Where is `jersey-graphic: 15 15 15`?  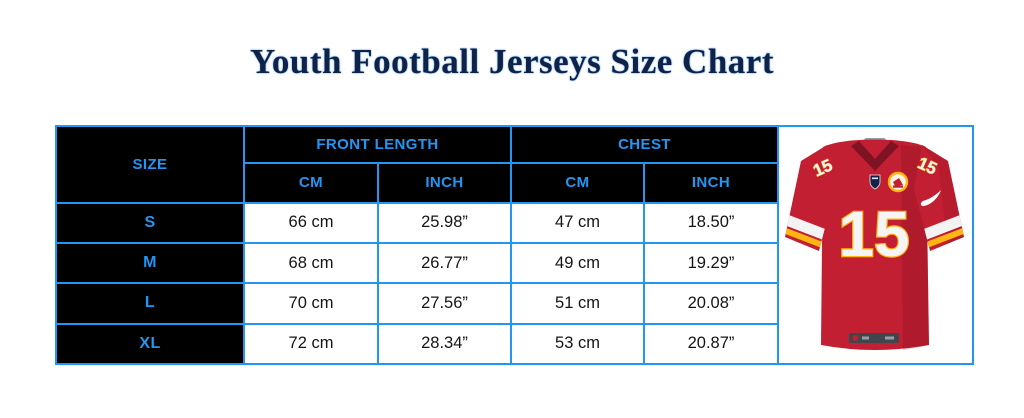 jersey-graphic: 15 15 15 is located at coordinates (874, 244).